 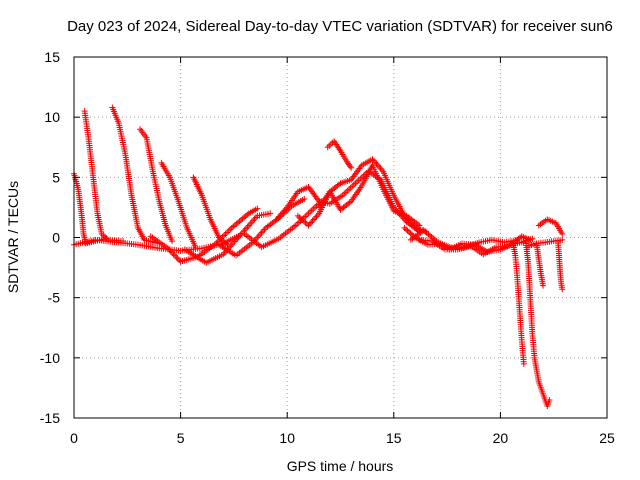 I want to click on y-tick-label: -5, so click(x=54, y=298).